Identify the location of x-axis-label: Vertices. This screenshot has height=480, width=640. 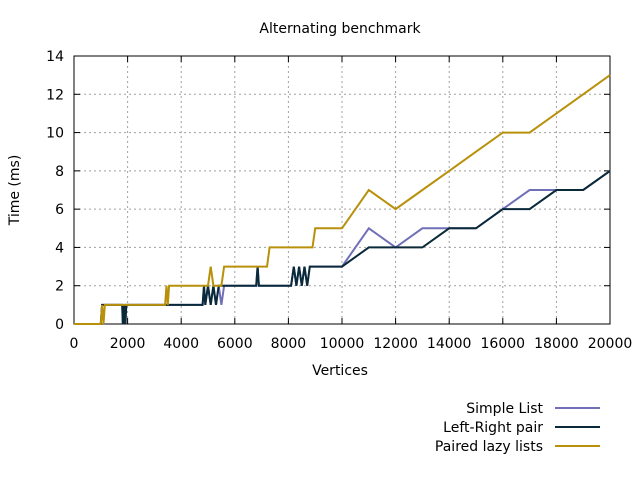
(340, 371).